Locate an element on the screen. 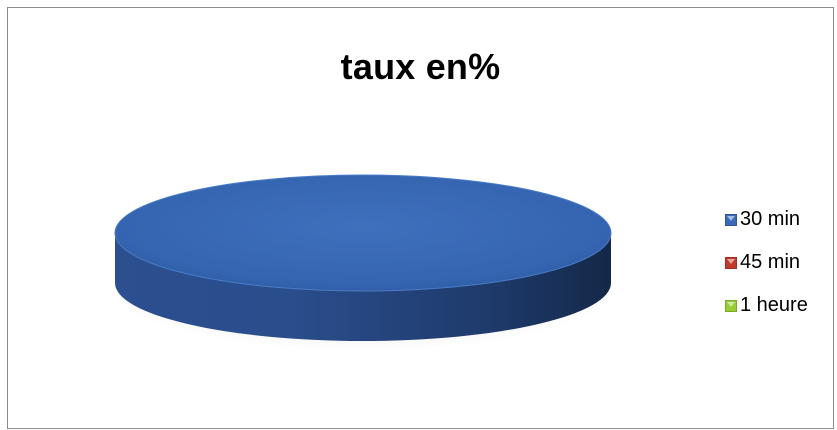 The width and height of the screenshot is (837, 430). legend-label: 30 min is located at coordinates (770, 219).